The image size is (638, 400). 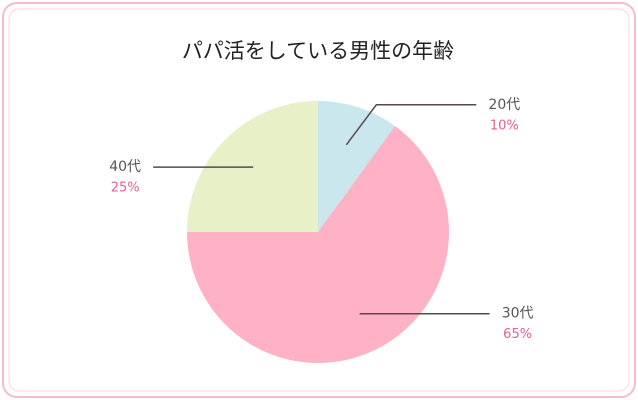 What do you see at coordinates (356, 166) in the screenshot?
I see `pie-slice` at bounding box center [356, 166].